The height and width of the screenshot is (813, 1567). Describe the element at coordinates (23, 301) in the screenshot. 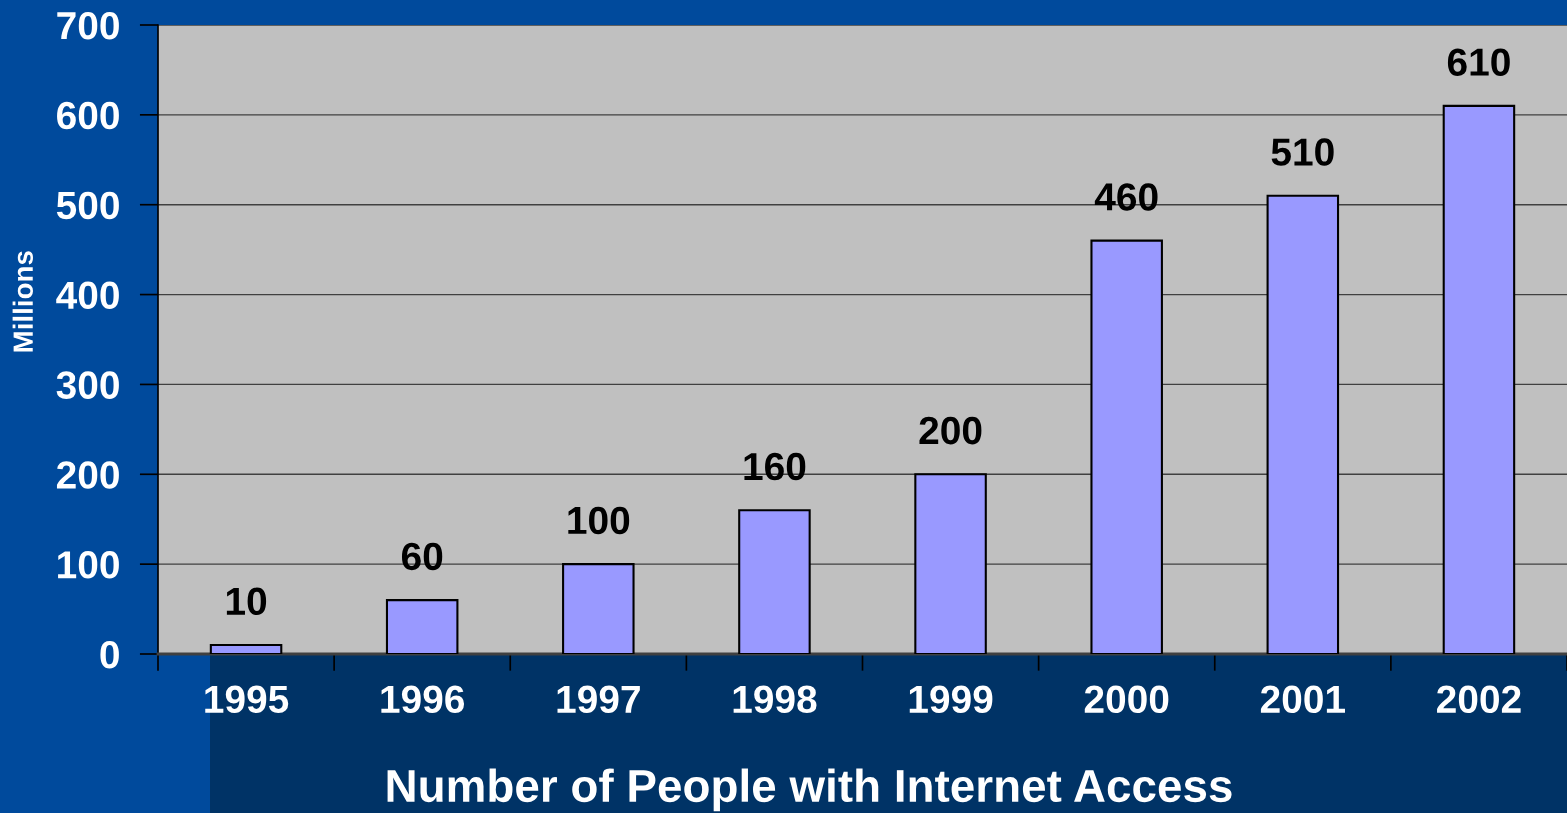

I see `y-axis-title: Millions` at that location.